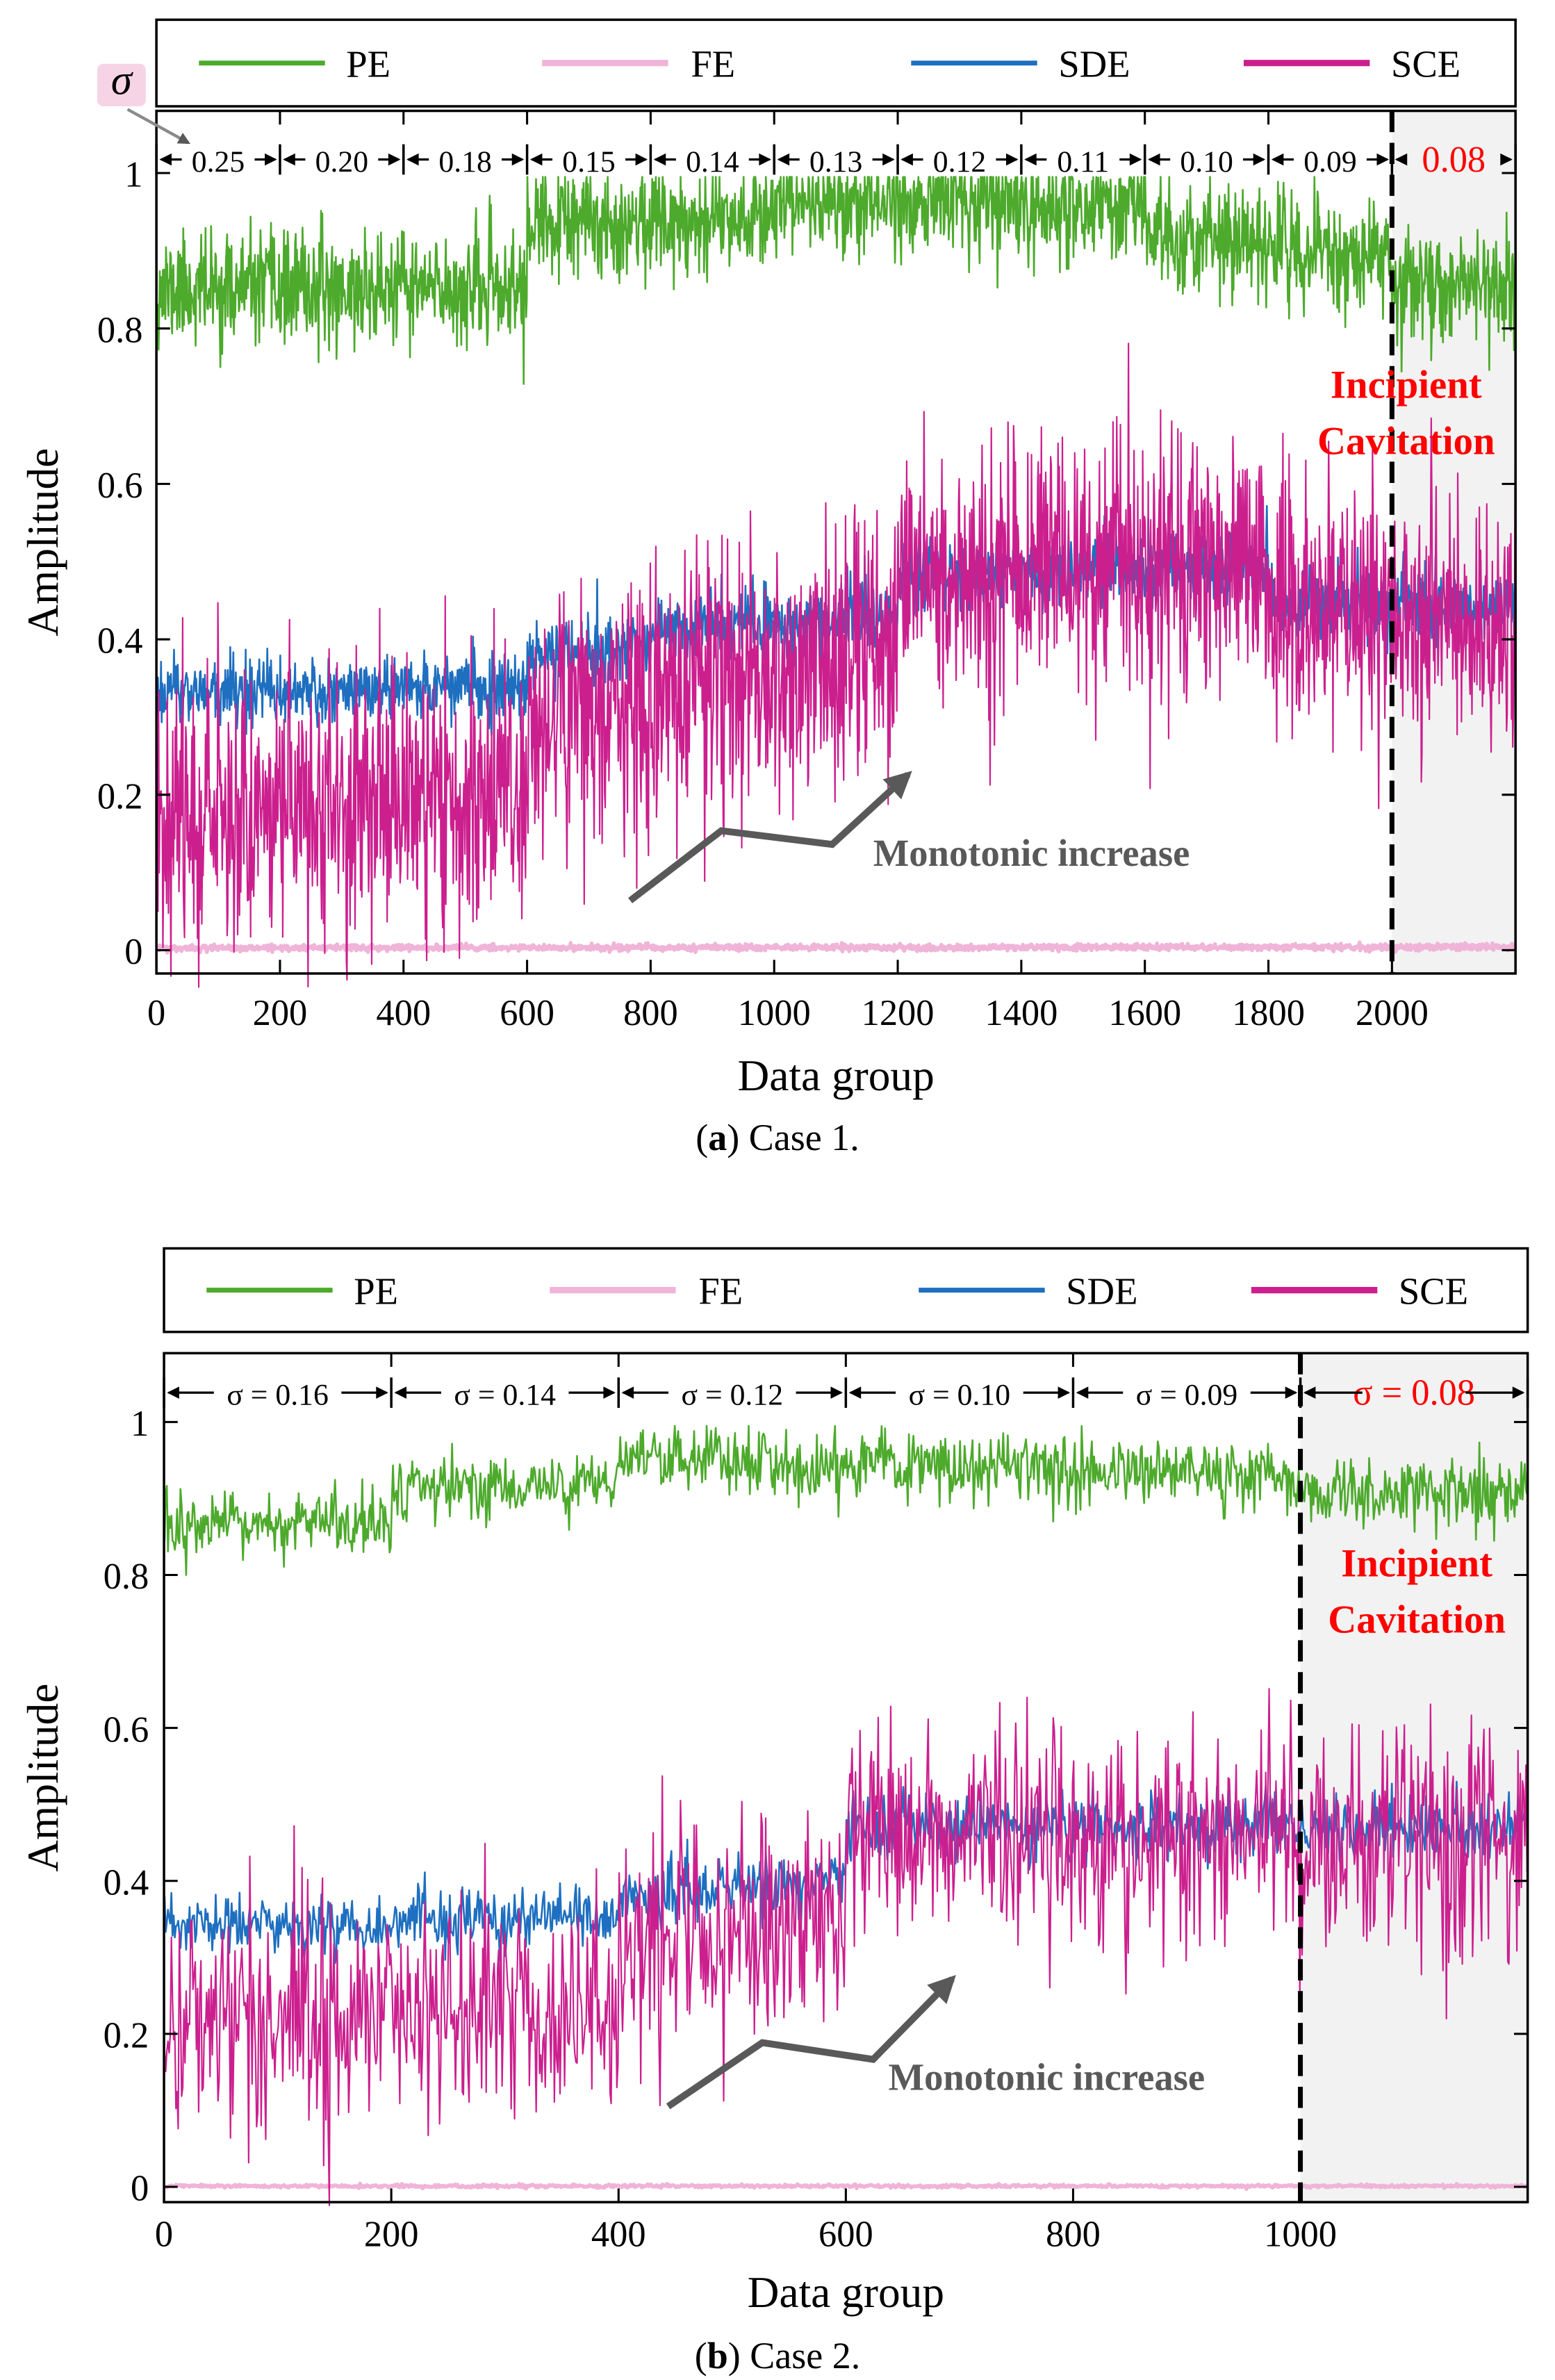 The width and height of the screenshot is (1555, 2380). Describe the element at coordinates (835, 162) in the screenshot. I see `sigma-segment-label: 0.13` at that location.